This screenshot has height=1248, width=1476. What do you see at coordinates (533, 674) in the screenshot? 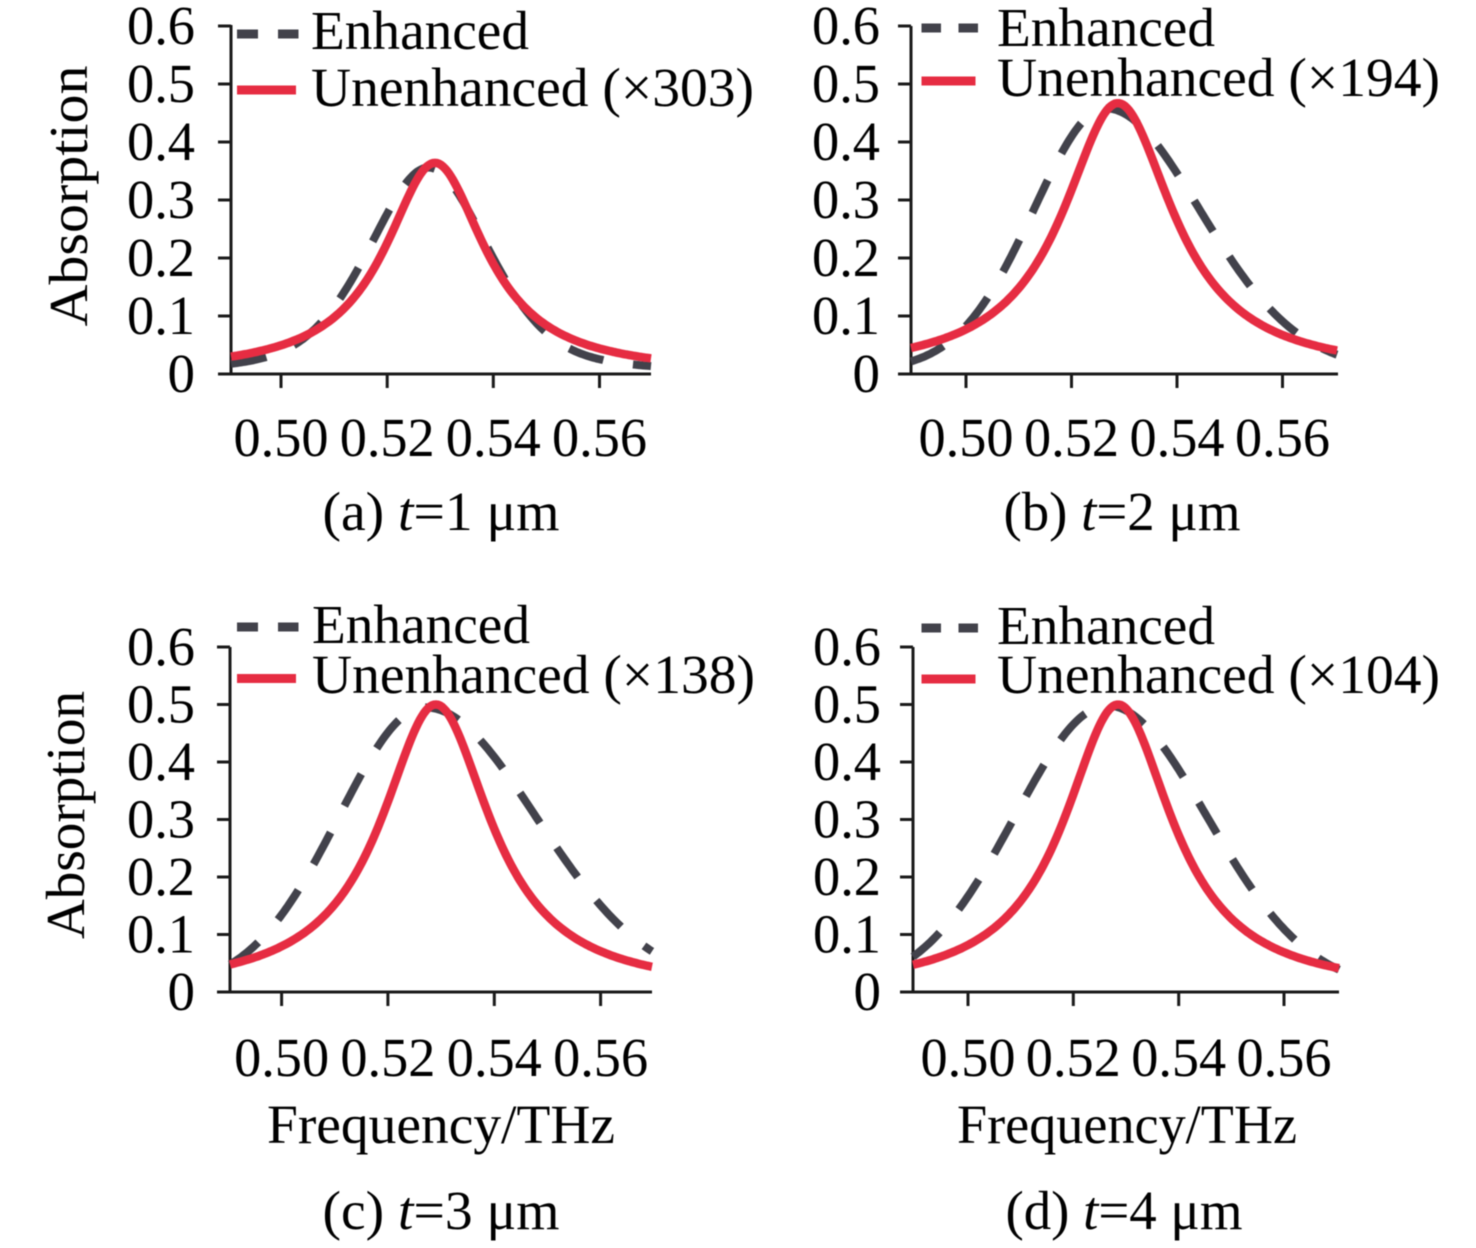
I see `svg-text: Unenhanced (×138)` at bounding box center [533, 674].